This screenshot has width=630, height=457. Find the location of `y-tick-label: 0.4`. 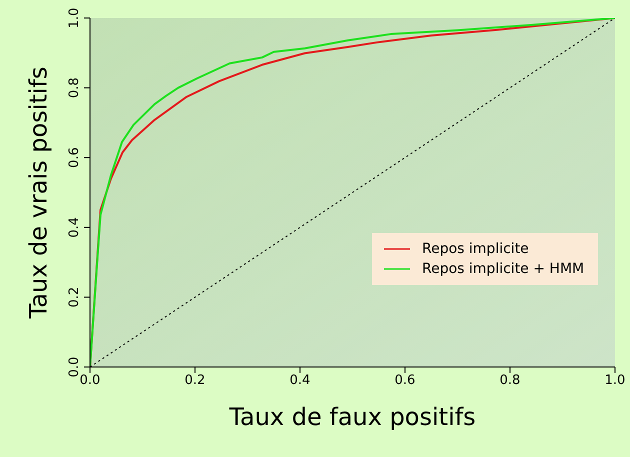

y-tick-label: 0.4 is located at coordinates (74, 227).